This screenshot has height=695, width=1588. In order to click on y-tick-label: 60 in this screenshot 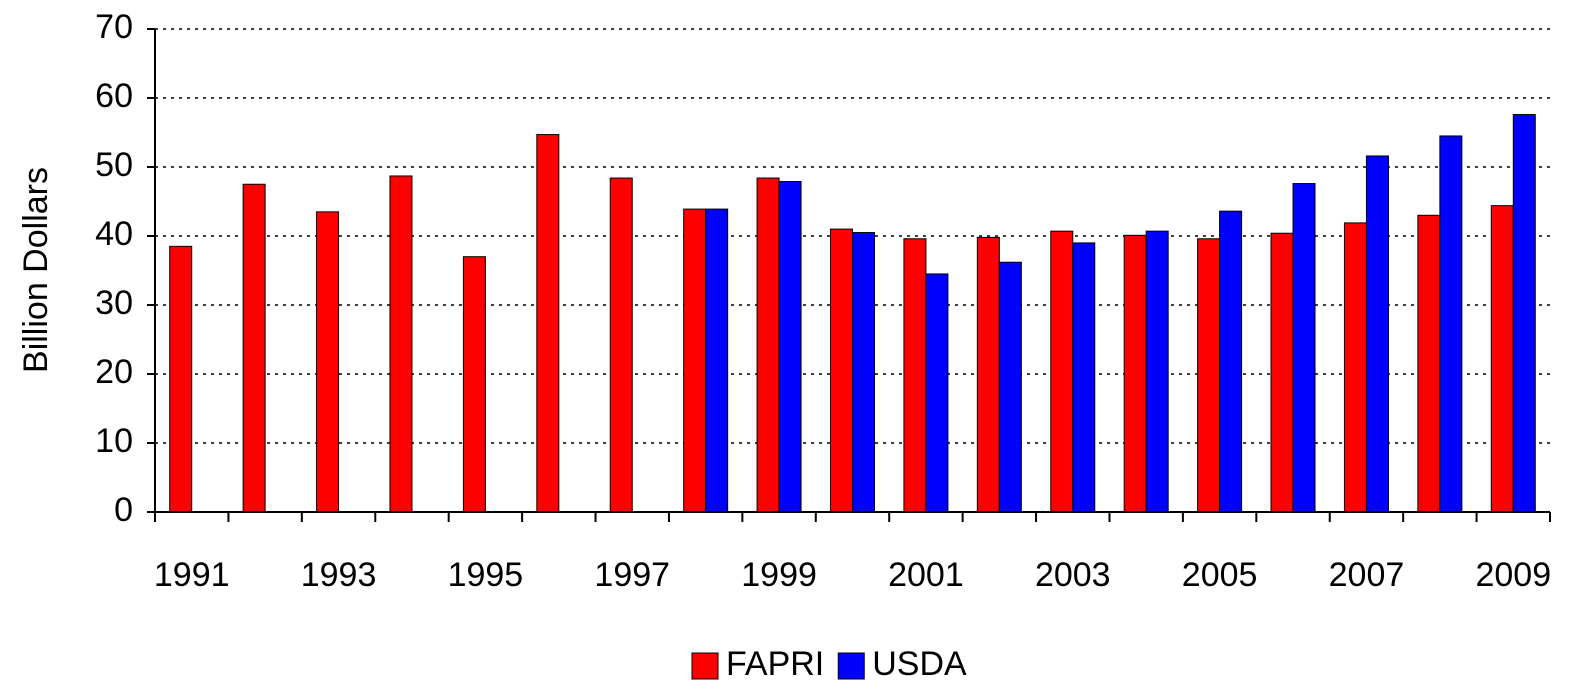, I will do `click(114, 96)`.